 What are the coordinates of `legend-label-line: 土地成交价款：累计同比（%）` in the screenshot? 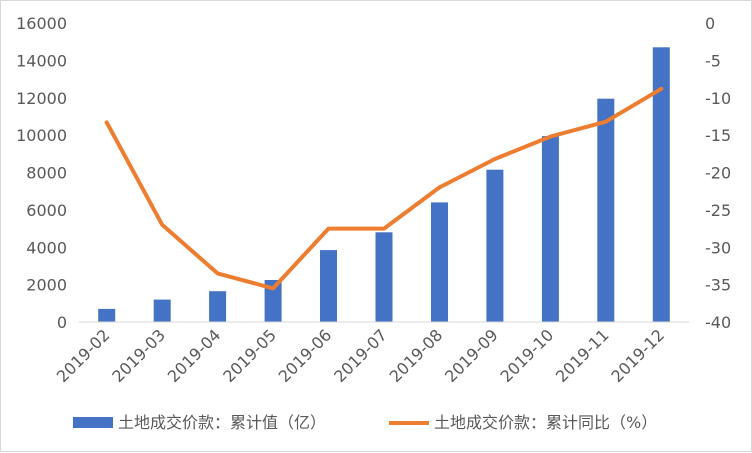 It's located at (545, 422).